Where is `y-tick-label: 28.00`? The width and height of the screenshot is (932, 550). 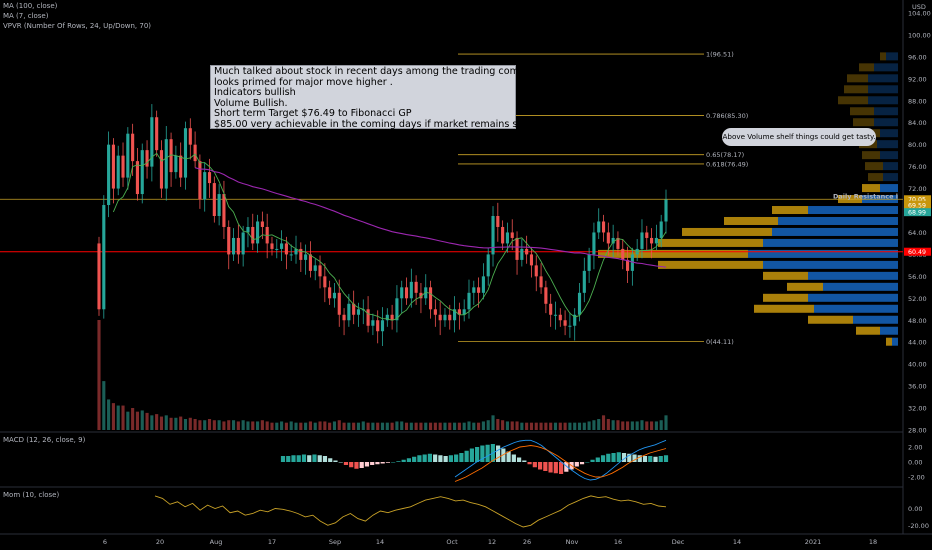 y-tick-label: 28.00 is located at coordinates (917, 431).